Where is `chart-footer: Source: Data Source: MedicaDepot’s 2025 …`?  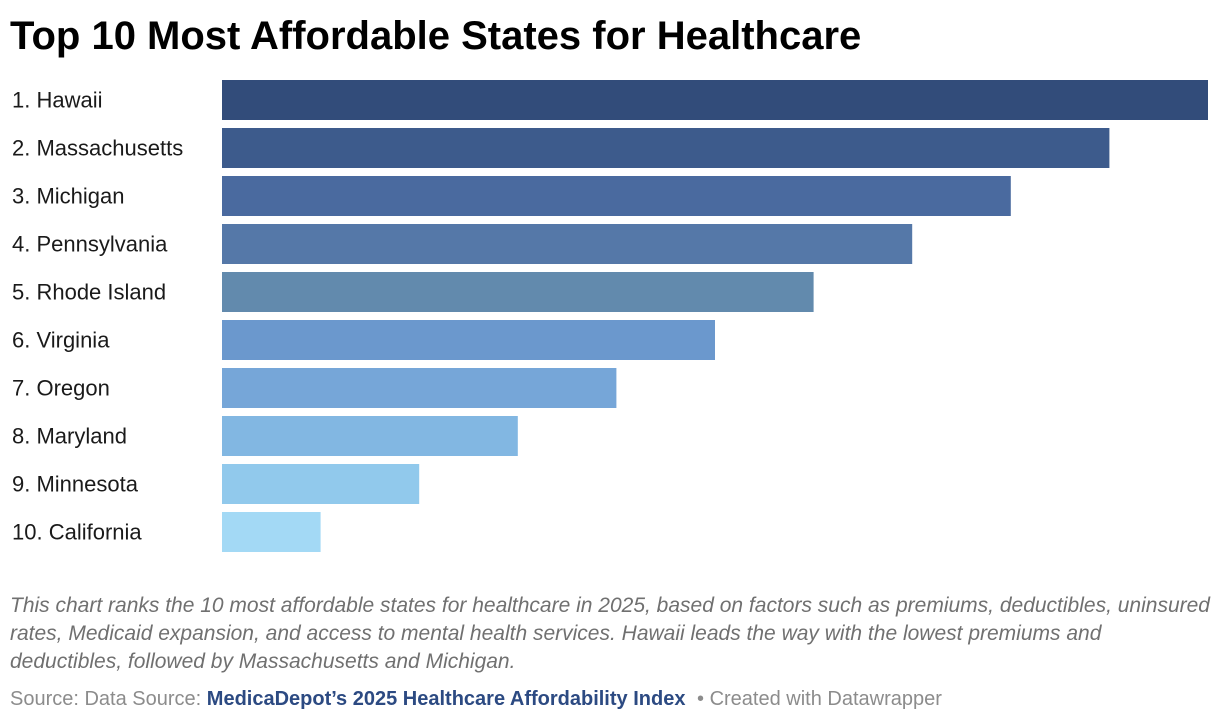 chart-footer: Source: Data Source: MedicaDepot’s 2025 … is located at coordinates (476, 699).